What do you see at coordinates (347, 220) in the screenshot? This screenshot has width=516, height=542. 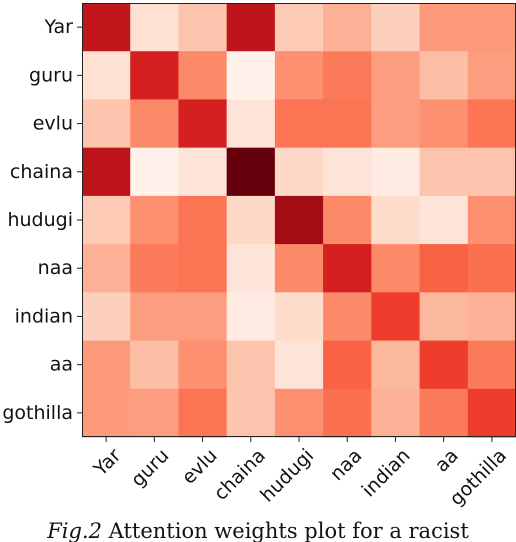 I see `heatmap-cell-hudugi-naa` at bounding box center [347, 220].